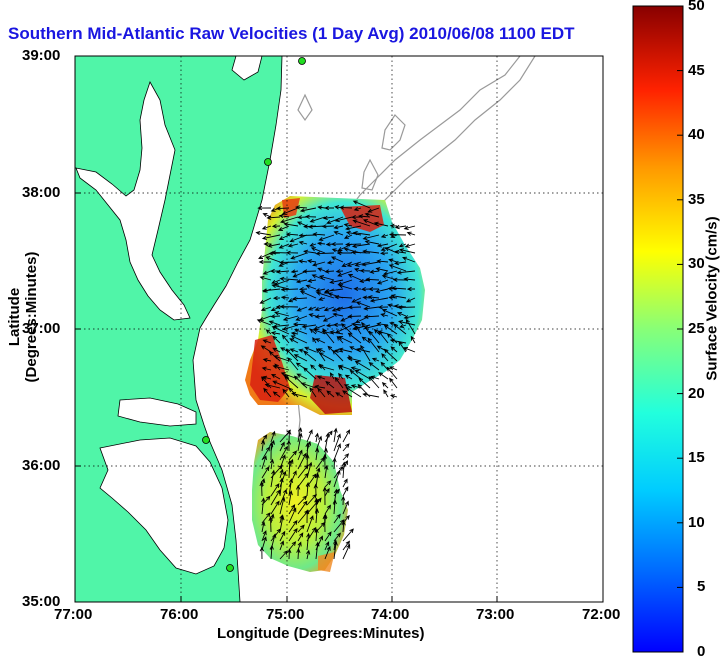 The width and height of the screenshot is (724, 660). I want to click on colorbar-tick-label: 5, so click(701, 586).